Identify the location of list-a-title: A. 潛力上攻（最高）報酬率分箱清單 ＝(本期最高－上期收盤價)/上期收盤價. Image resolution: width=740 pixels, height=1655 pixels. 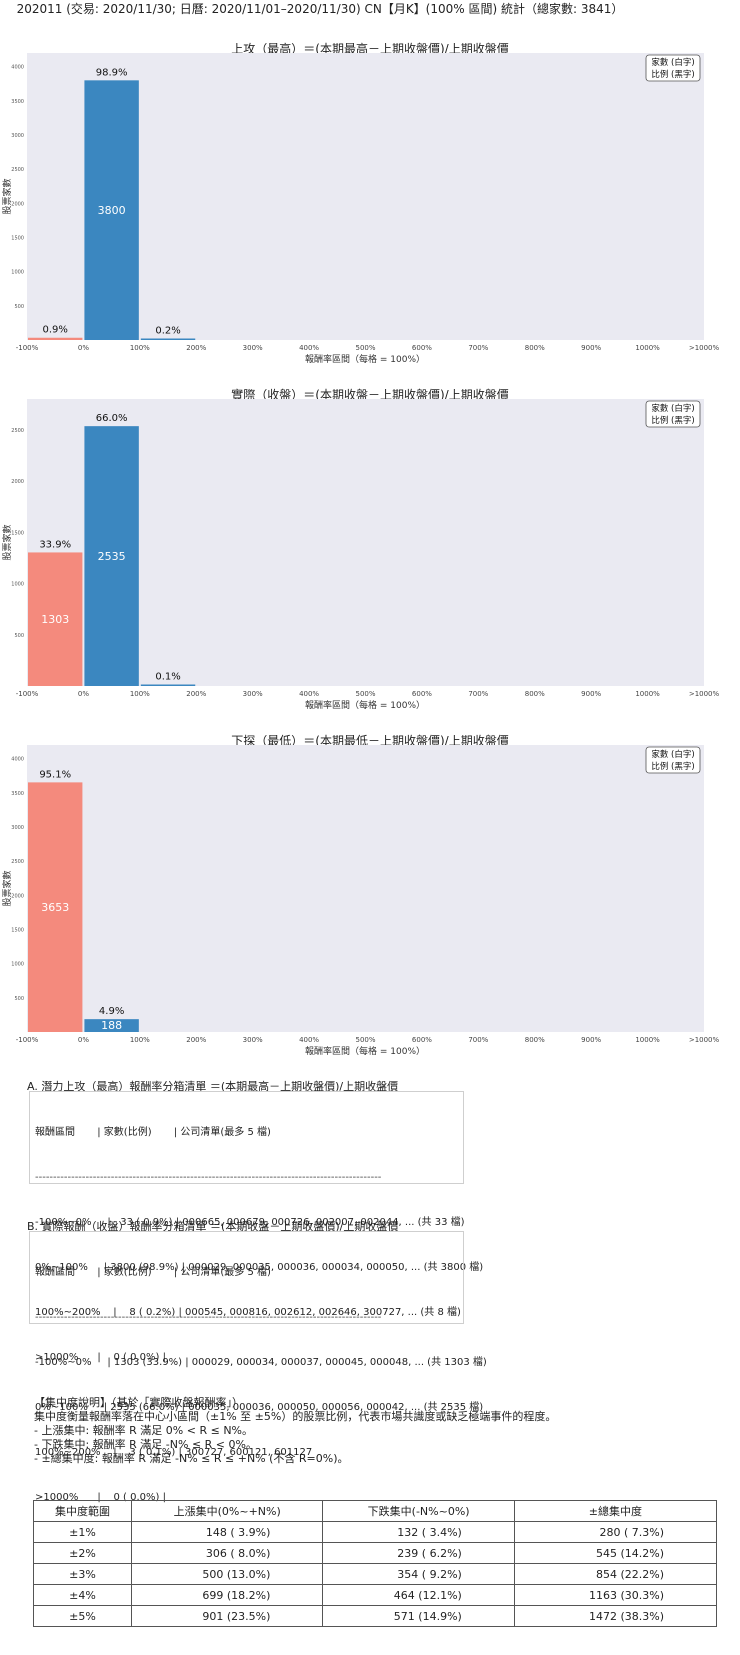
(213, 1086).